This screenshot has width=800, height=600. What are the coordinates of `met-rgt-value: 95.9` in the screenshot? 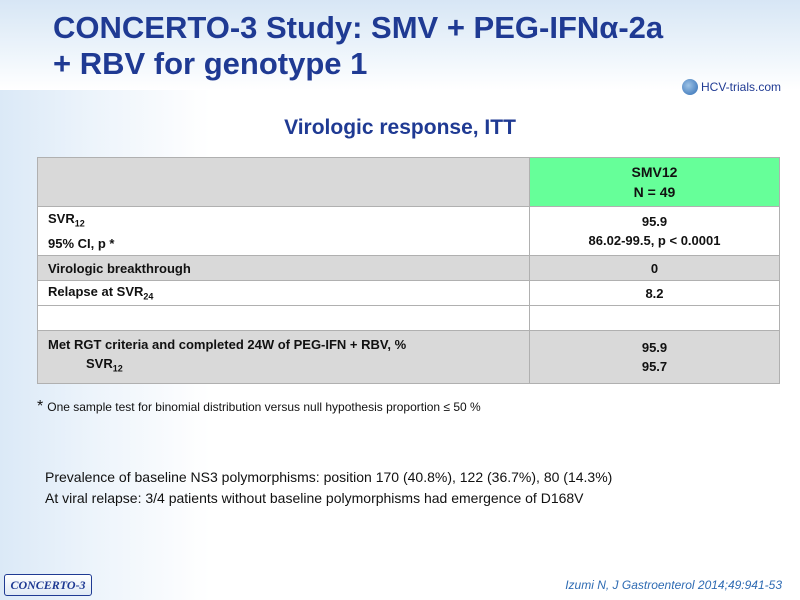 It's located at (654, 347).